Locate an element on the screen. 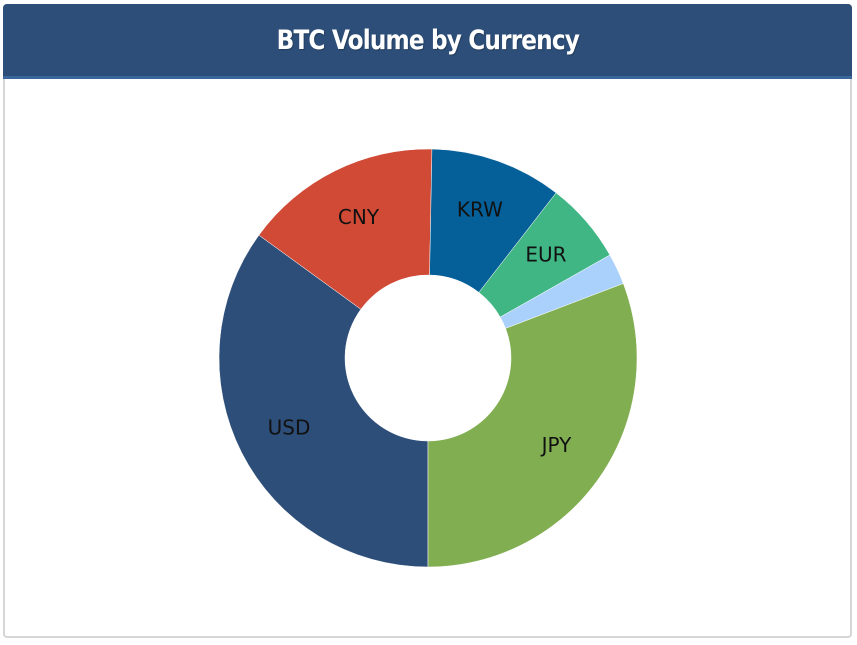 Image resolution: width=857 pixels, height=645 pixels. slice-label-eur: EUR is located at coordinates (545, 254).